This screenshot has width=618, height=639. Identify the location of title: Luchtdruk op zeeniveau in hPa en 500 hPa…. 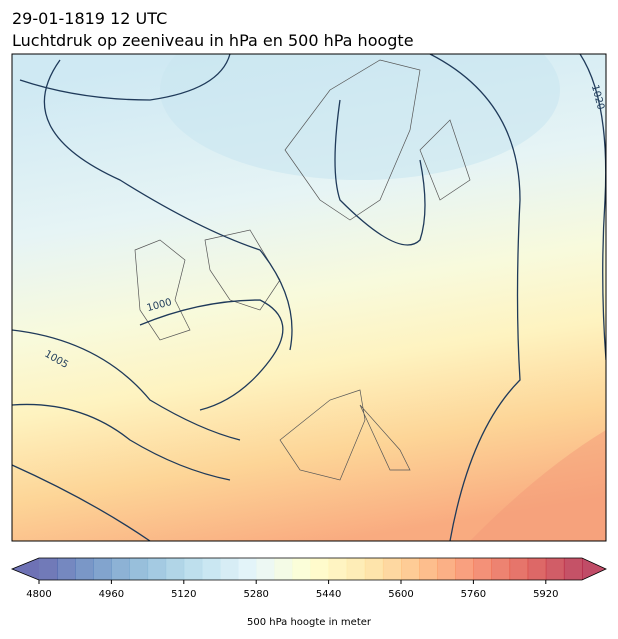
(213, 40).